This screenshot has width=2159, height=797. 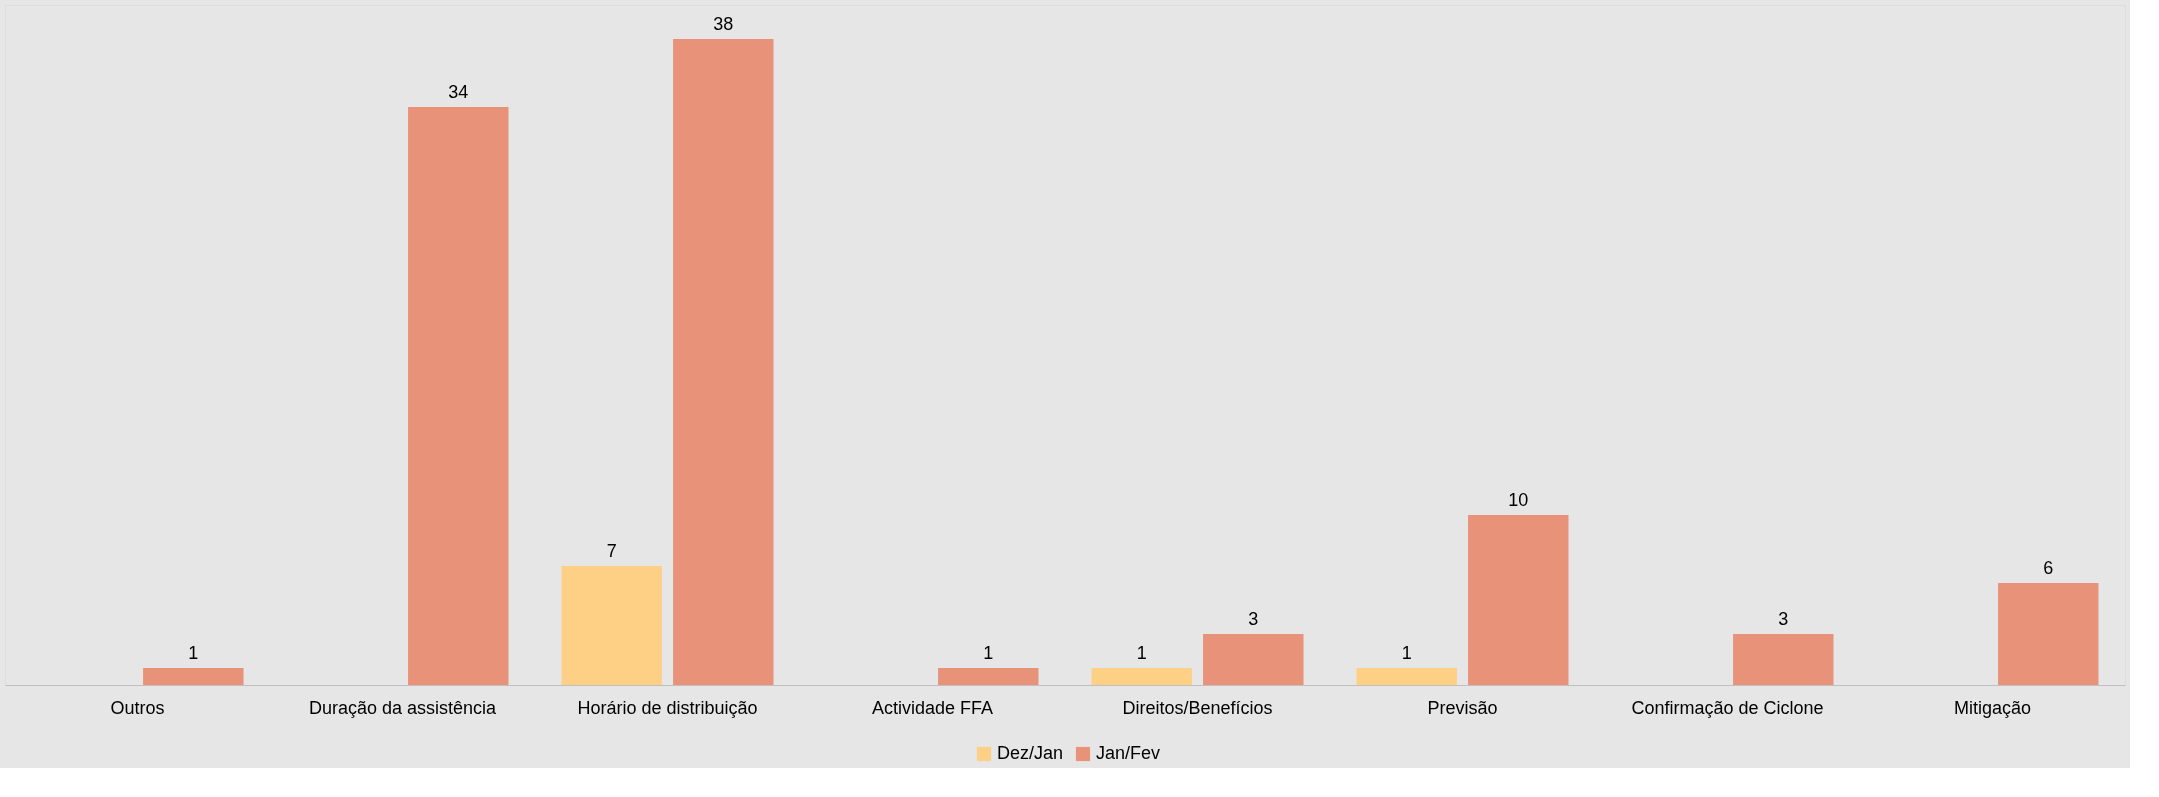 What do you see at coordinates (611, 551) in the screenshot?
I see `data-label: 7` at bounding box center [611, 551].